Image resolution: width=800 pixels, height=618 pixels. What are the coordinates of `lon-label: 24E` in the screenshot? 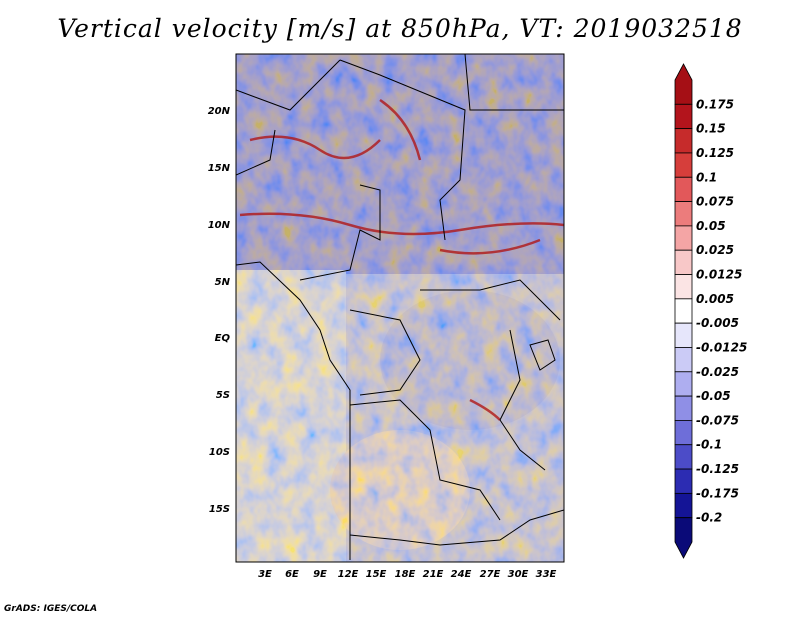 It's located at (461, 574).